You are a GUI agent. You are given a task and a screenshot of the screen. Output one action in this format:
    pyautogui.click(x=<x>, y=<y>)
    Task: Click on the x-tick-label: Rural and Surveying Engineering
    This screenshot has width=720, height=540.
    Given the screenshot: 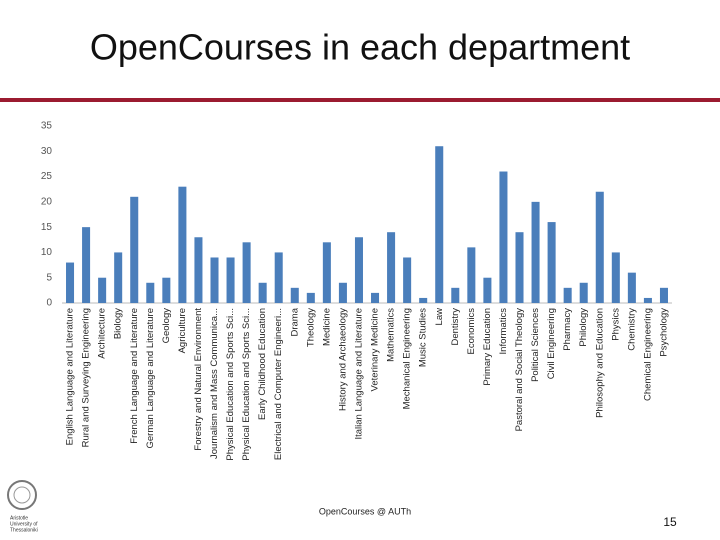 What is the action you would take?
    pyautogui.click(x=86, y=377)
    